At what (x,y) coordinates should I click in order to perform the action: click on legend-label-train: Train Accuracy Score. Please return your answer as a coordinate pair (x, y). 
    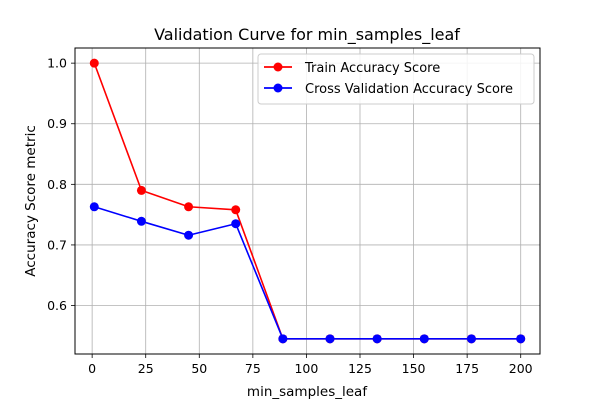
    Looking at the image, I should click on (372, 68).